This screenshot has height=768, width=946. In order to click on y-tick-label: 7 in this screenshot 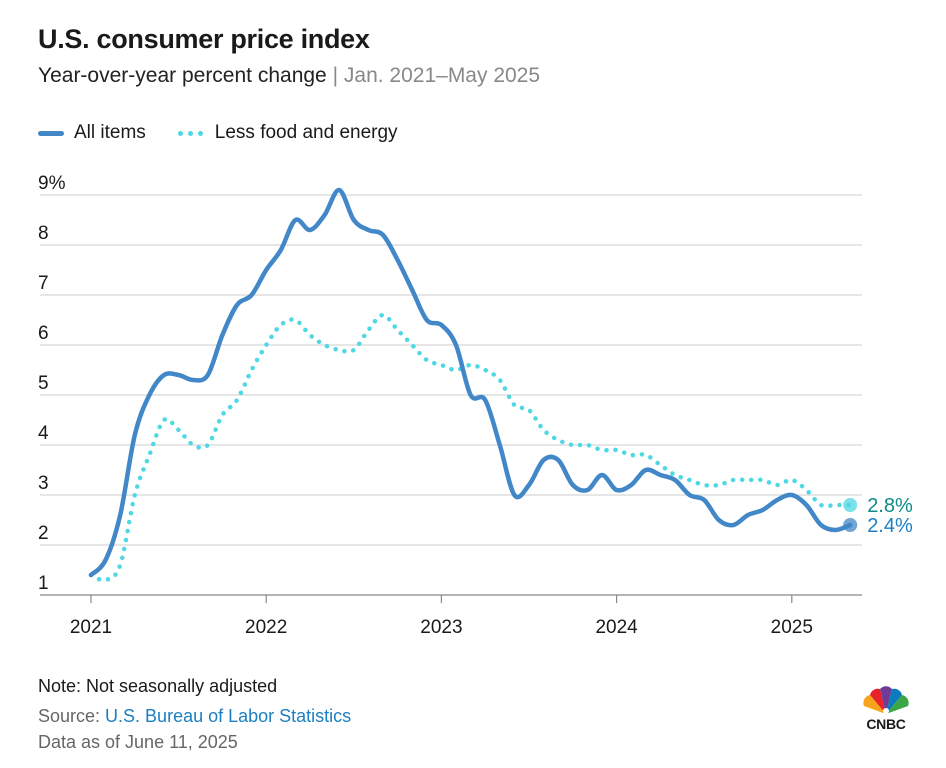, I will do `click(43, 283)`.